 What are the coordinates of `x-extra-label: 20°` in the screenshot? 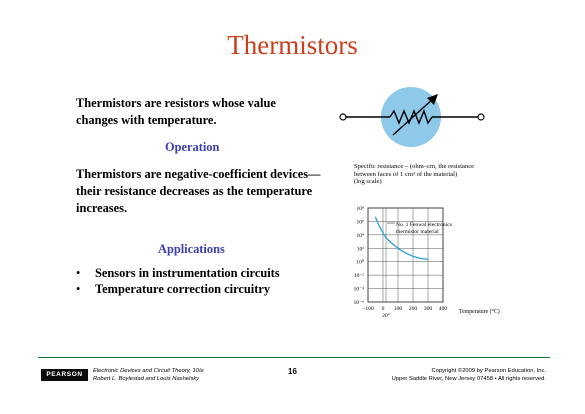 It's located at (386, 315).